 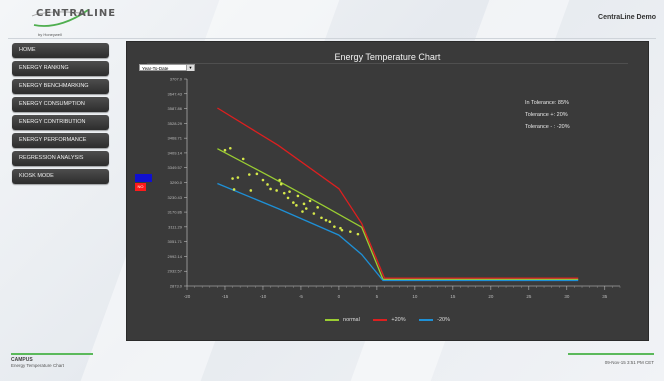 I want to click on chart-title: Energy Temperature Chart, so click(x=387, y=57).